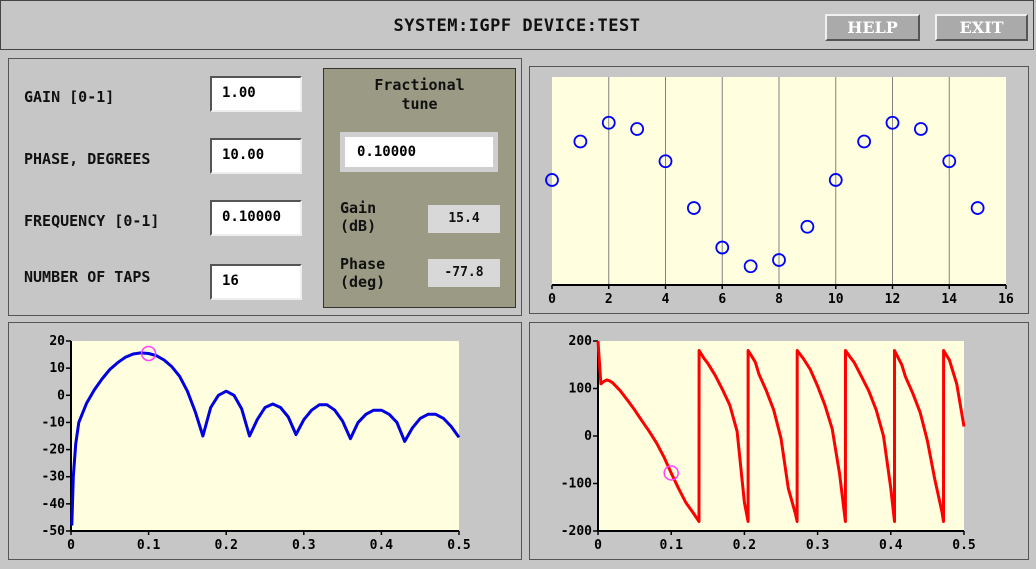 This screenshot has width=1036, height=569. What do you see at coordinates (54, 422) in the screenshot?
I see `y-tick-label: -10` at bounding box center [54, 422].